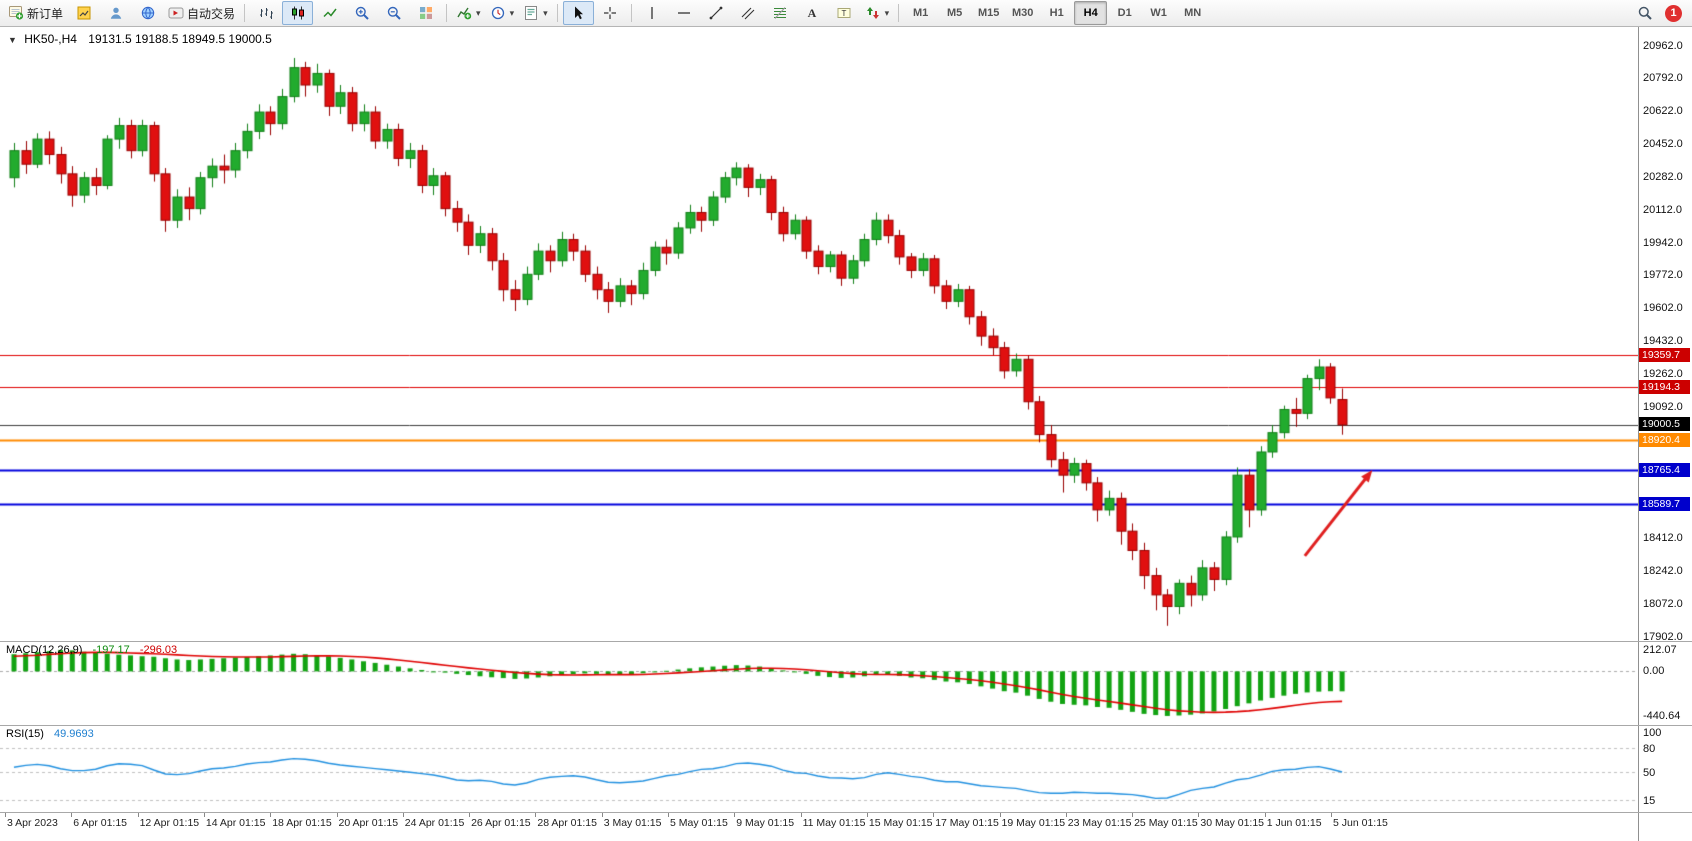  Describe the element at coordinates (967, 823) in the screenshot. I see `time-axis-label: 17 May 01:15` at that location.